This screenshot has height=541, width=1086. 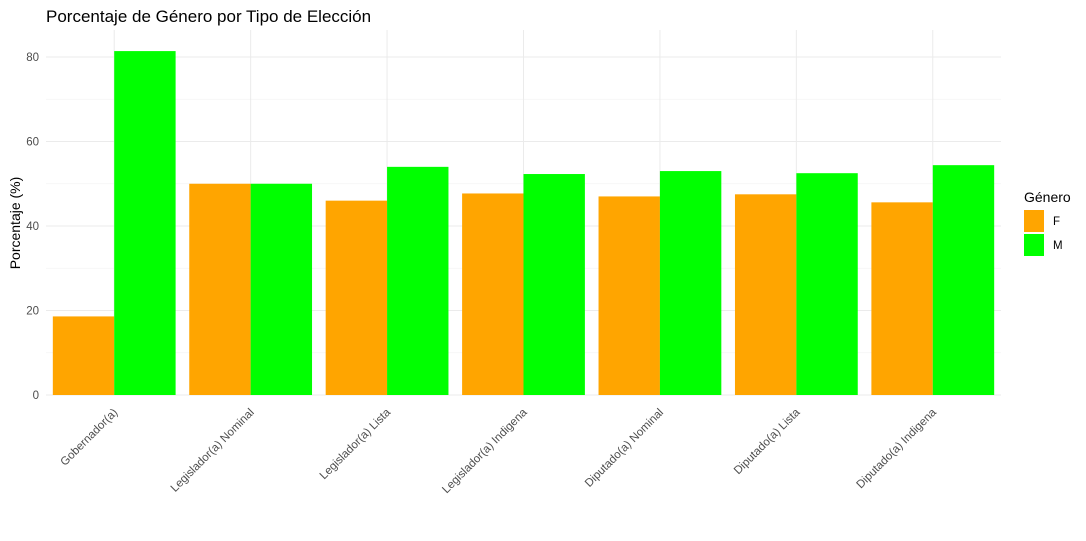 I want to click on legend-label-m: M, so click(x=1058, y=246).